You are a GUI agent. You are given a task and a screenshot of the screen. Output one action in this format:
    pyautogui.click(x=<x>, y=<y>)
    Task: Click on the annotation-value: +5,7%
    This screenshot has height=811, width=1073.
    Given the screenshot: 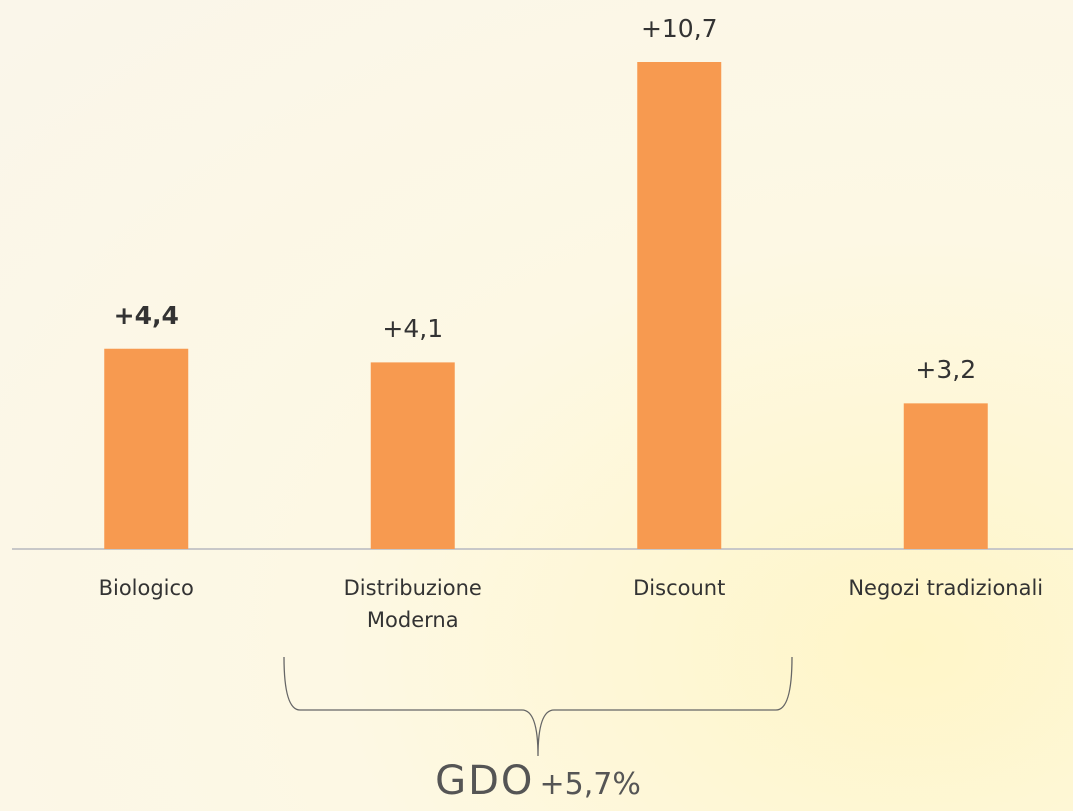 What is the action you would take?
    pyautogui.click(x=590, y=784)
    